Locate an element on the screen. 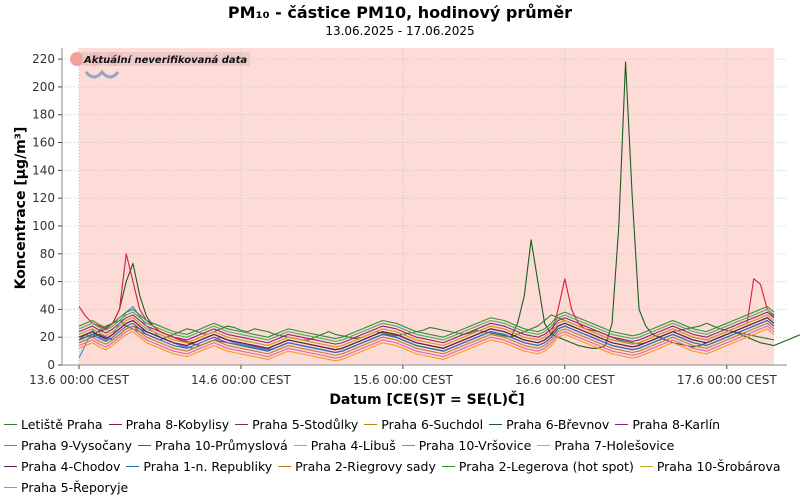  legend-label: Praha 4-Libuš is located at coordinates (353, 445).